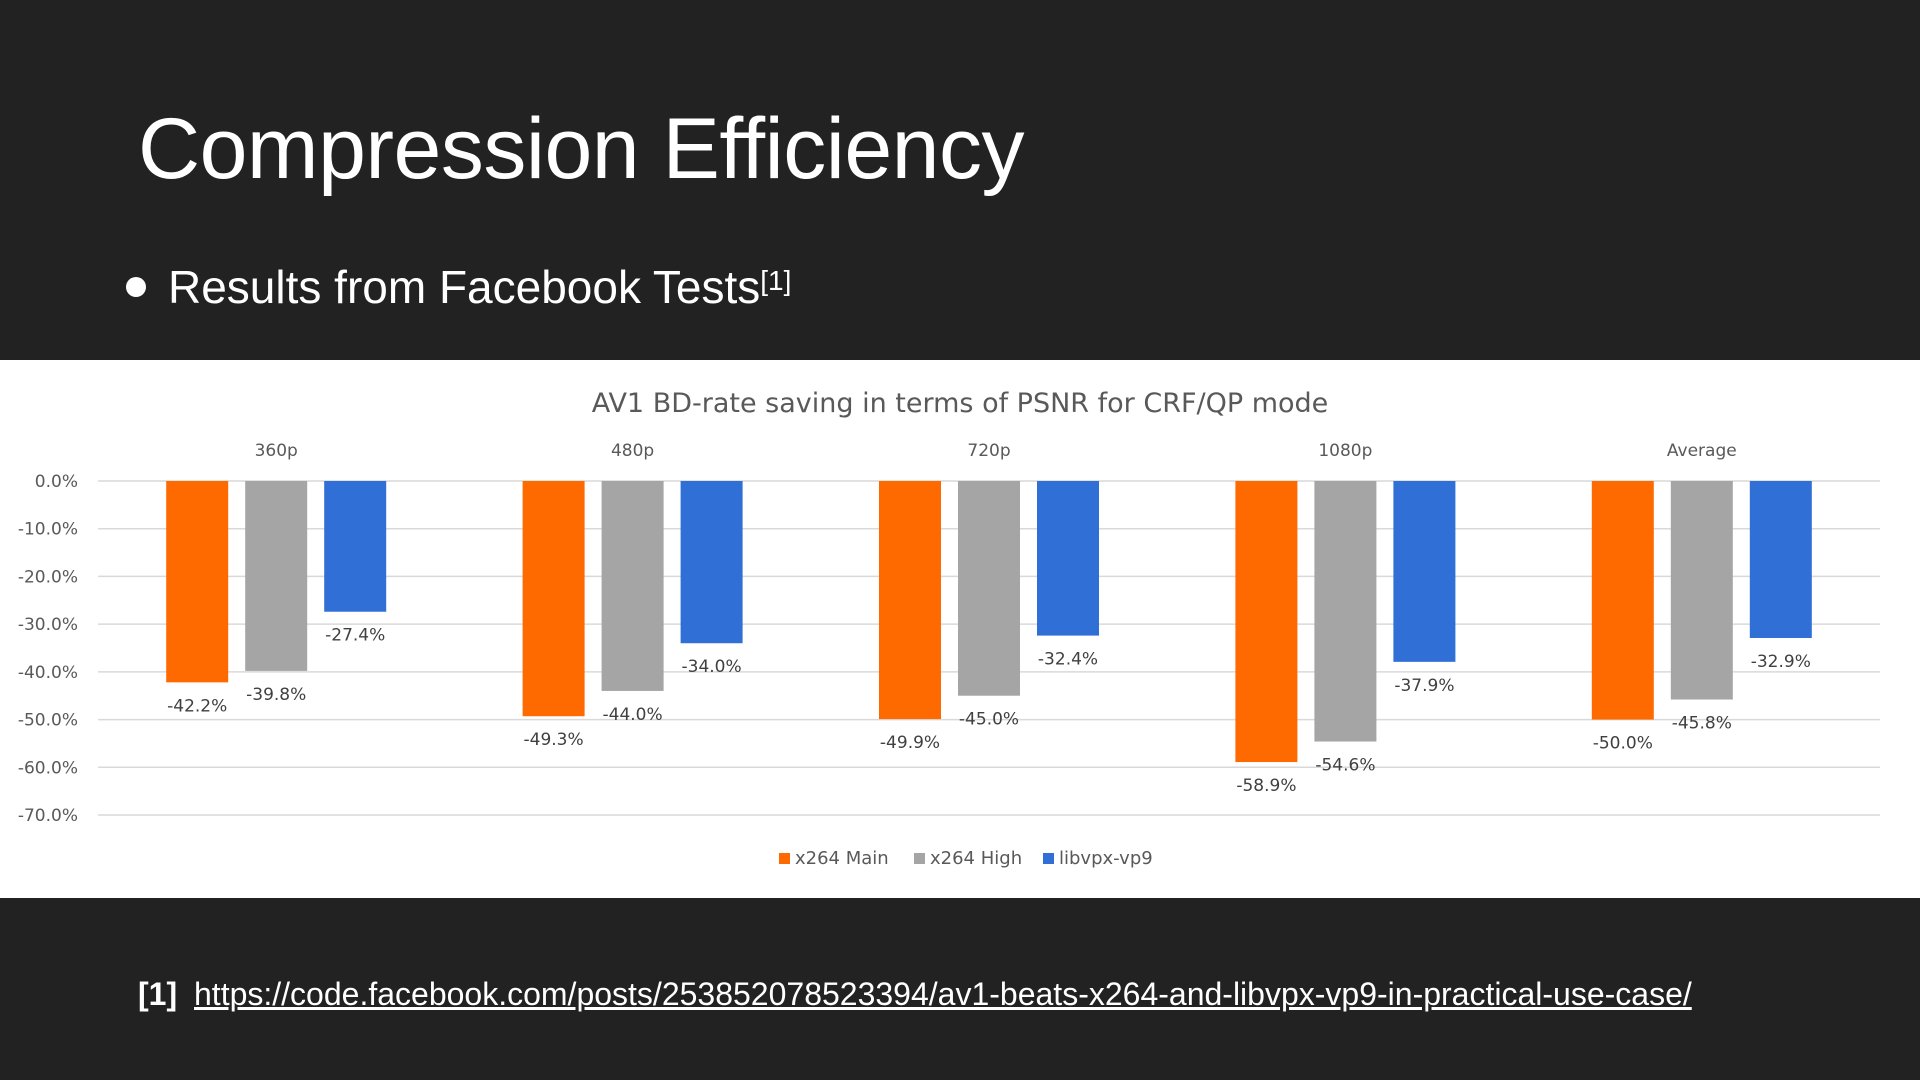 The height and width of the screenshot is (1080, 1920). What do you see at coordinates (48, 530) in the screenshot?
I see `y-tick-label: -10.0%` at bounding box center [48, 530].